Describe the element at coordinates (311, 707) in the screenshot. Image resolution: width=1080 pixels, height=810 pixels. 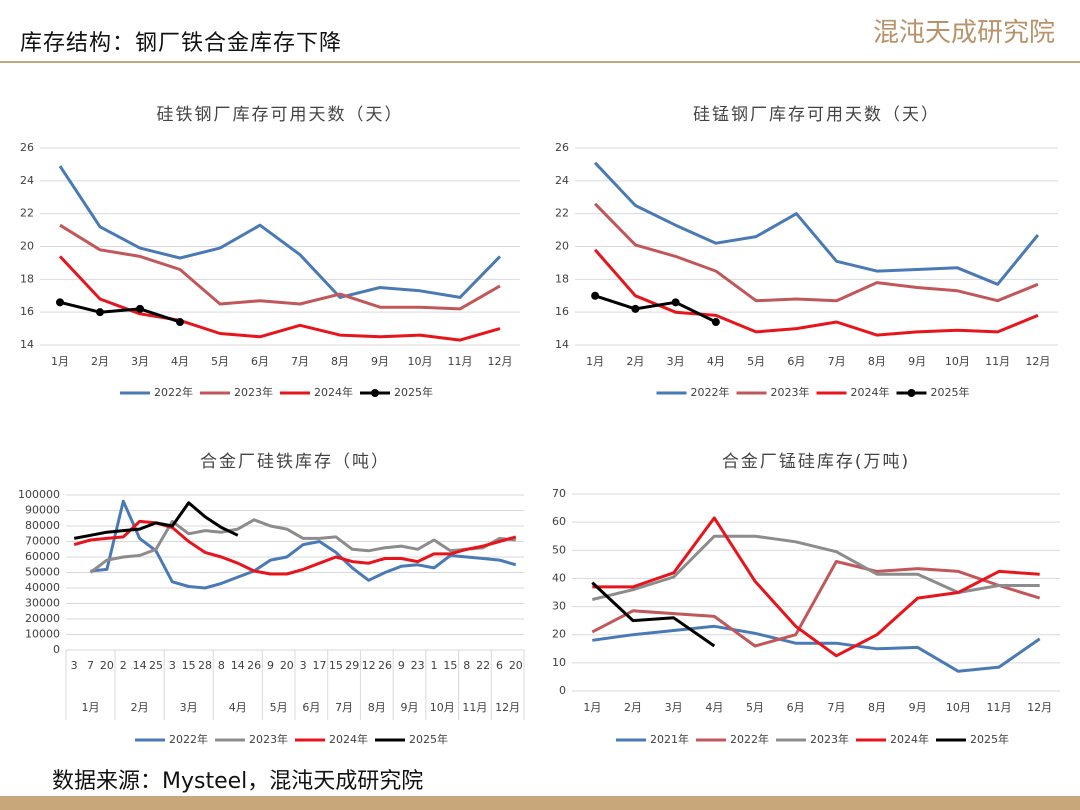
I see `x-group-label: 6月` at that location.